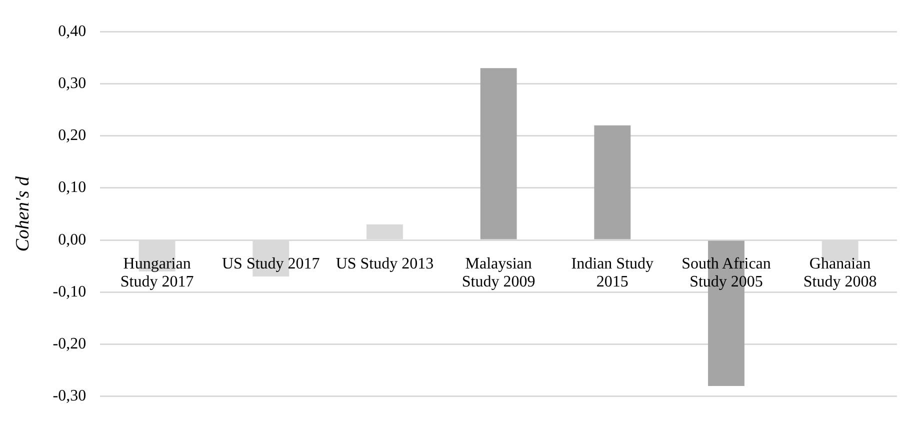 This screenshot has height=428, width=911. What do you see at coordinates (726, 272) in the screenshot?
I see `x-tick-label: South African Study 2005` at bounding box center [726, 272].